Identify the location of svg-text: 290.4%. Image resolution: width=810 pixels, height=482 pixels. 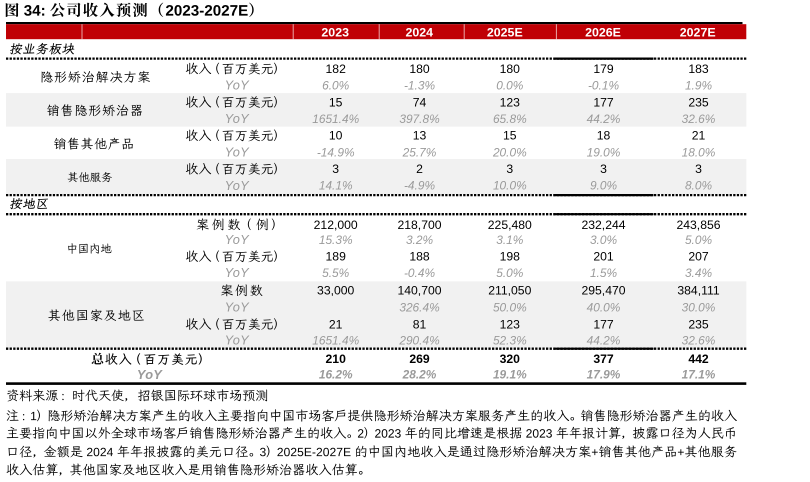
(419, 340).